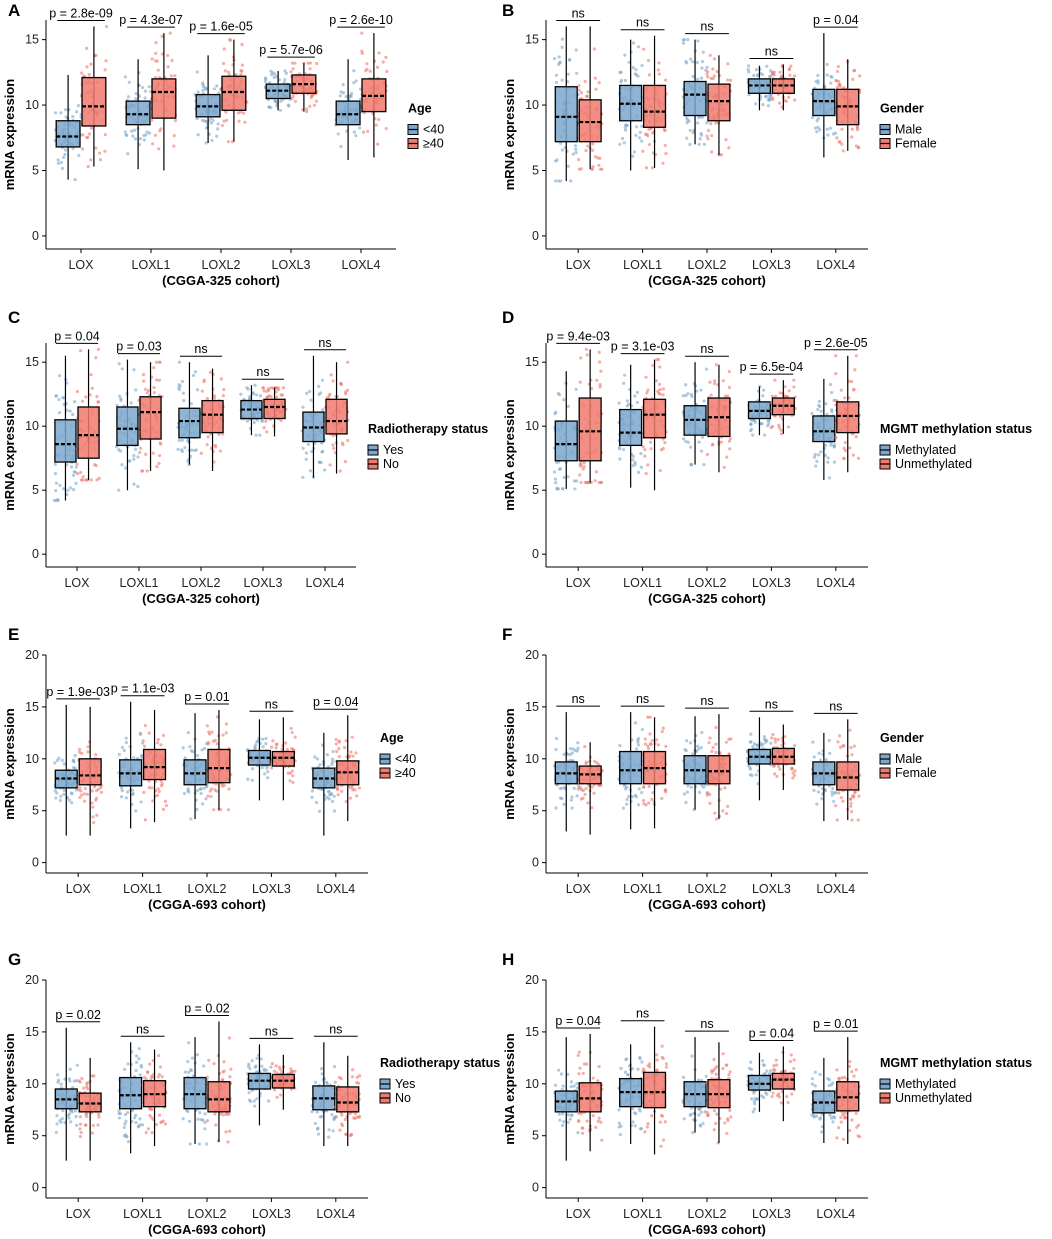  I want to click on box-Methylated, so click(566, 441).